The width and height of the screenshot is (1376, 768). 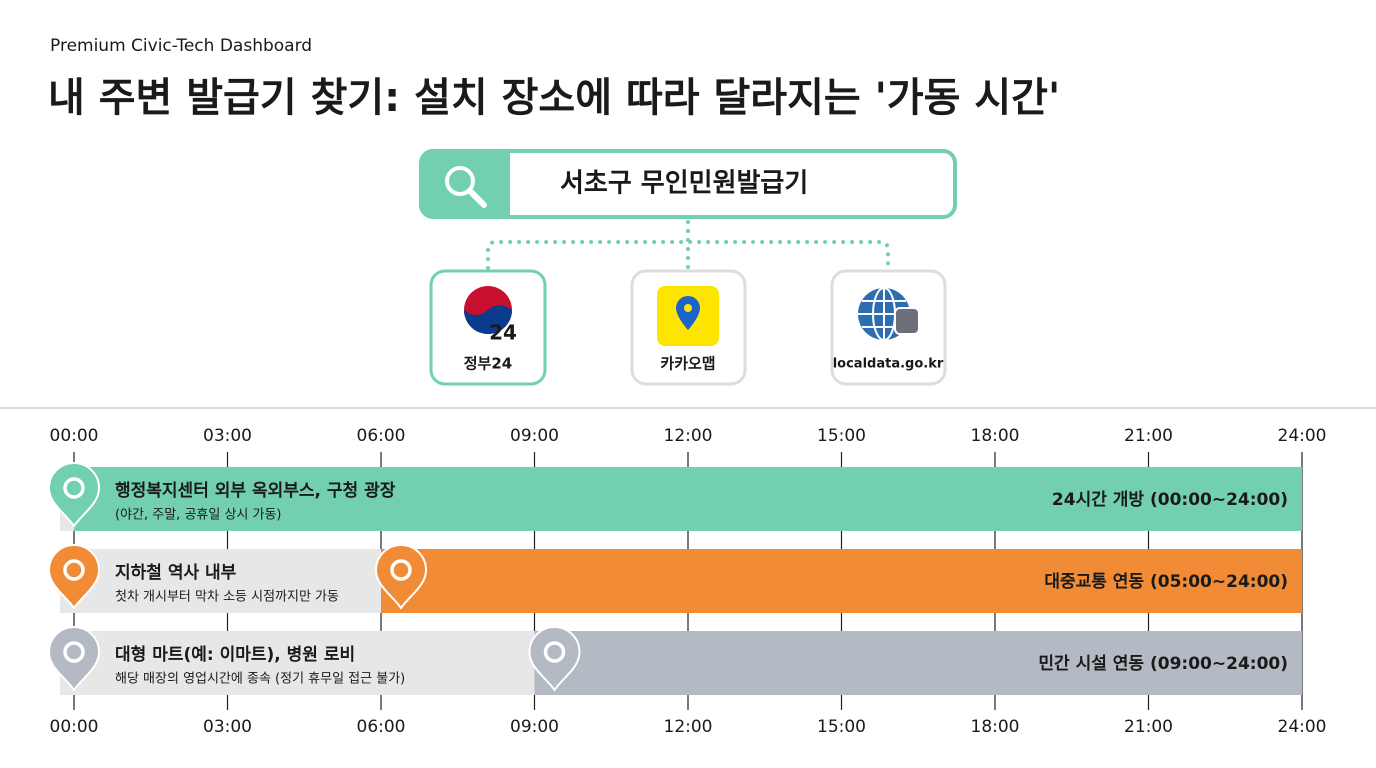 What do you see at coordinates (260, 679) in the screenshot?
I see `row-description: 해당 매장의 영업시간에 종속 (정기 휴무일 접근 불가)` at bounding box center [260, 679].